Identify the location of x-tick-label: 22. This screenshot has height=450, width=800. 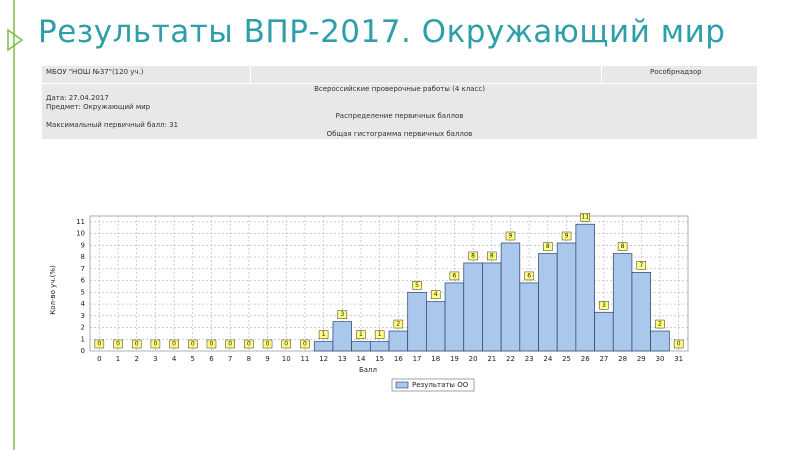
(510, 359).